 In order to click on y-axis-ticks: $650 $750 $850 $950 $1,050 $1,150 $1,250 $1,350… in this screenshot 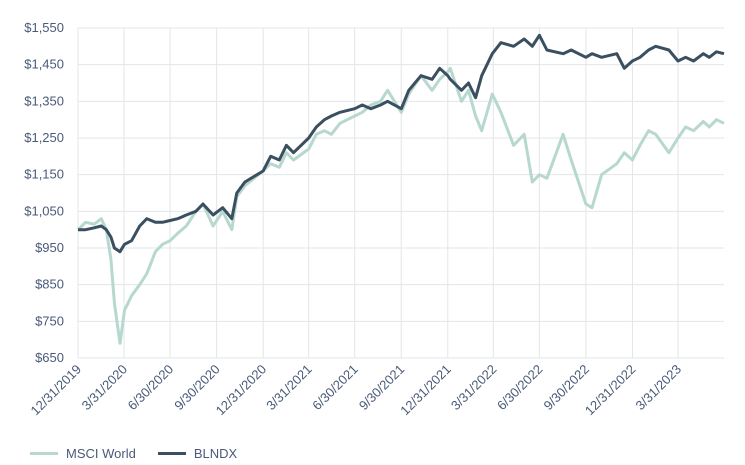, I will do `click(44, 192)`.